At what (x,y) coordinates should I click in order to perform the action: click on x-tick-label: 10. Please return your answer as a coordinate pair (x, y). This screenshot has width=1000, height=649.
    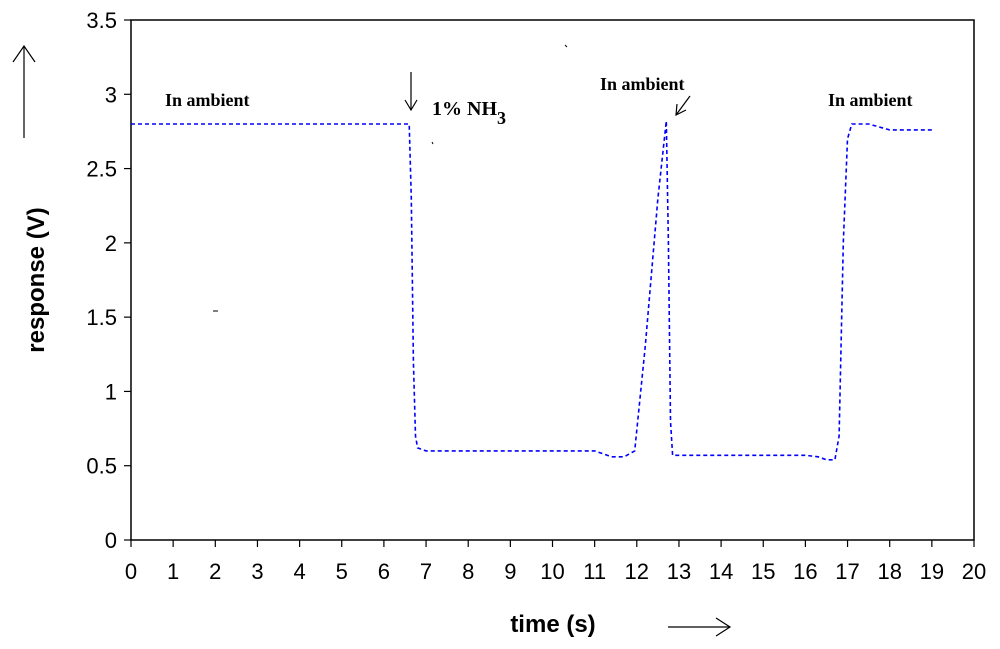
    Looking at the image, I should click on (552, 571).